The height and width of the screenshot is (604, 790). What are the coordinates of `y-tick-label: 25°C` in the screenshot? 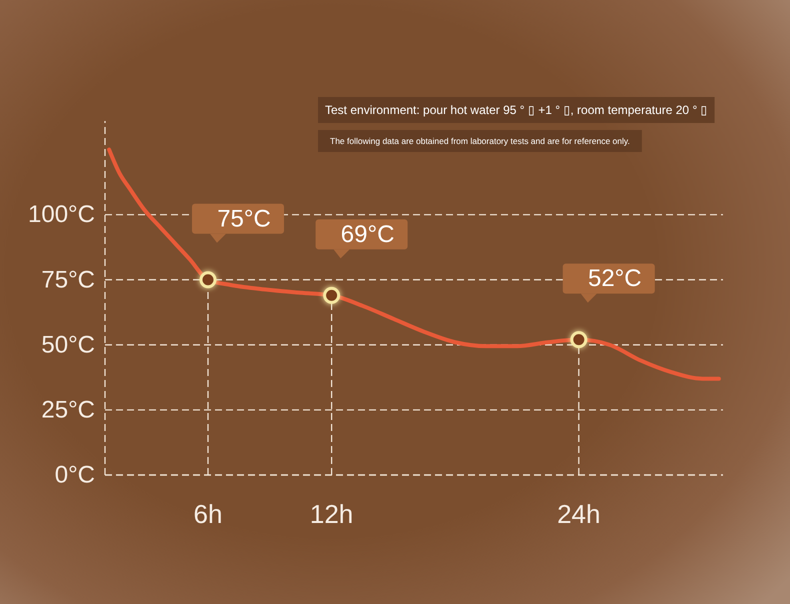 It's located at (68, 410).